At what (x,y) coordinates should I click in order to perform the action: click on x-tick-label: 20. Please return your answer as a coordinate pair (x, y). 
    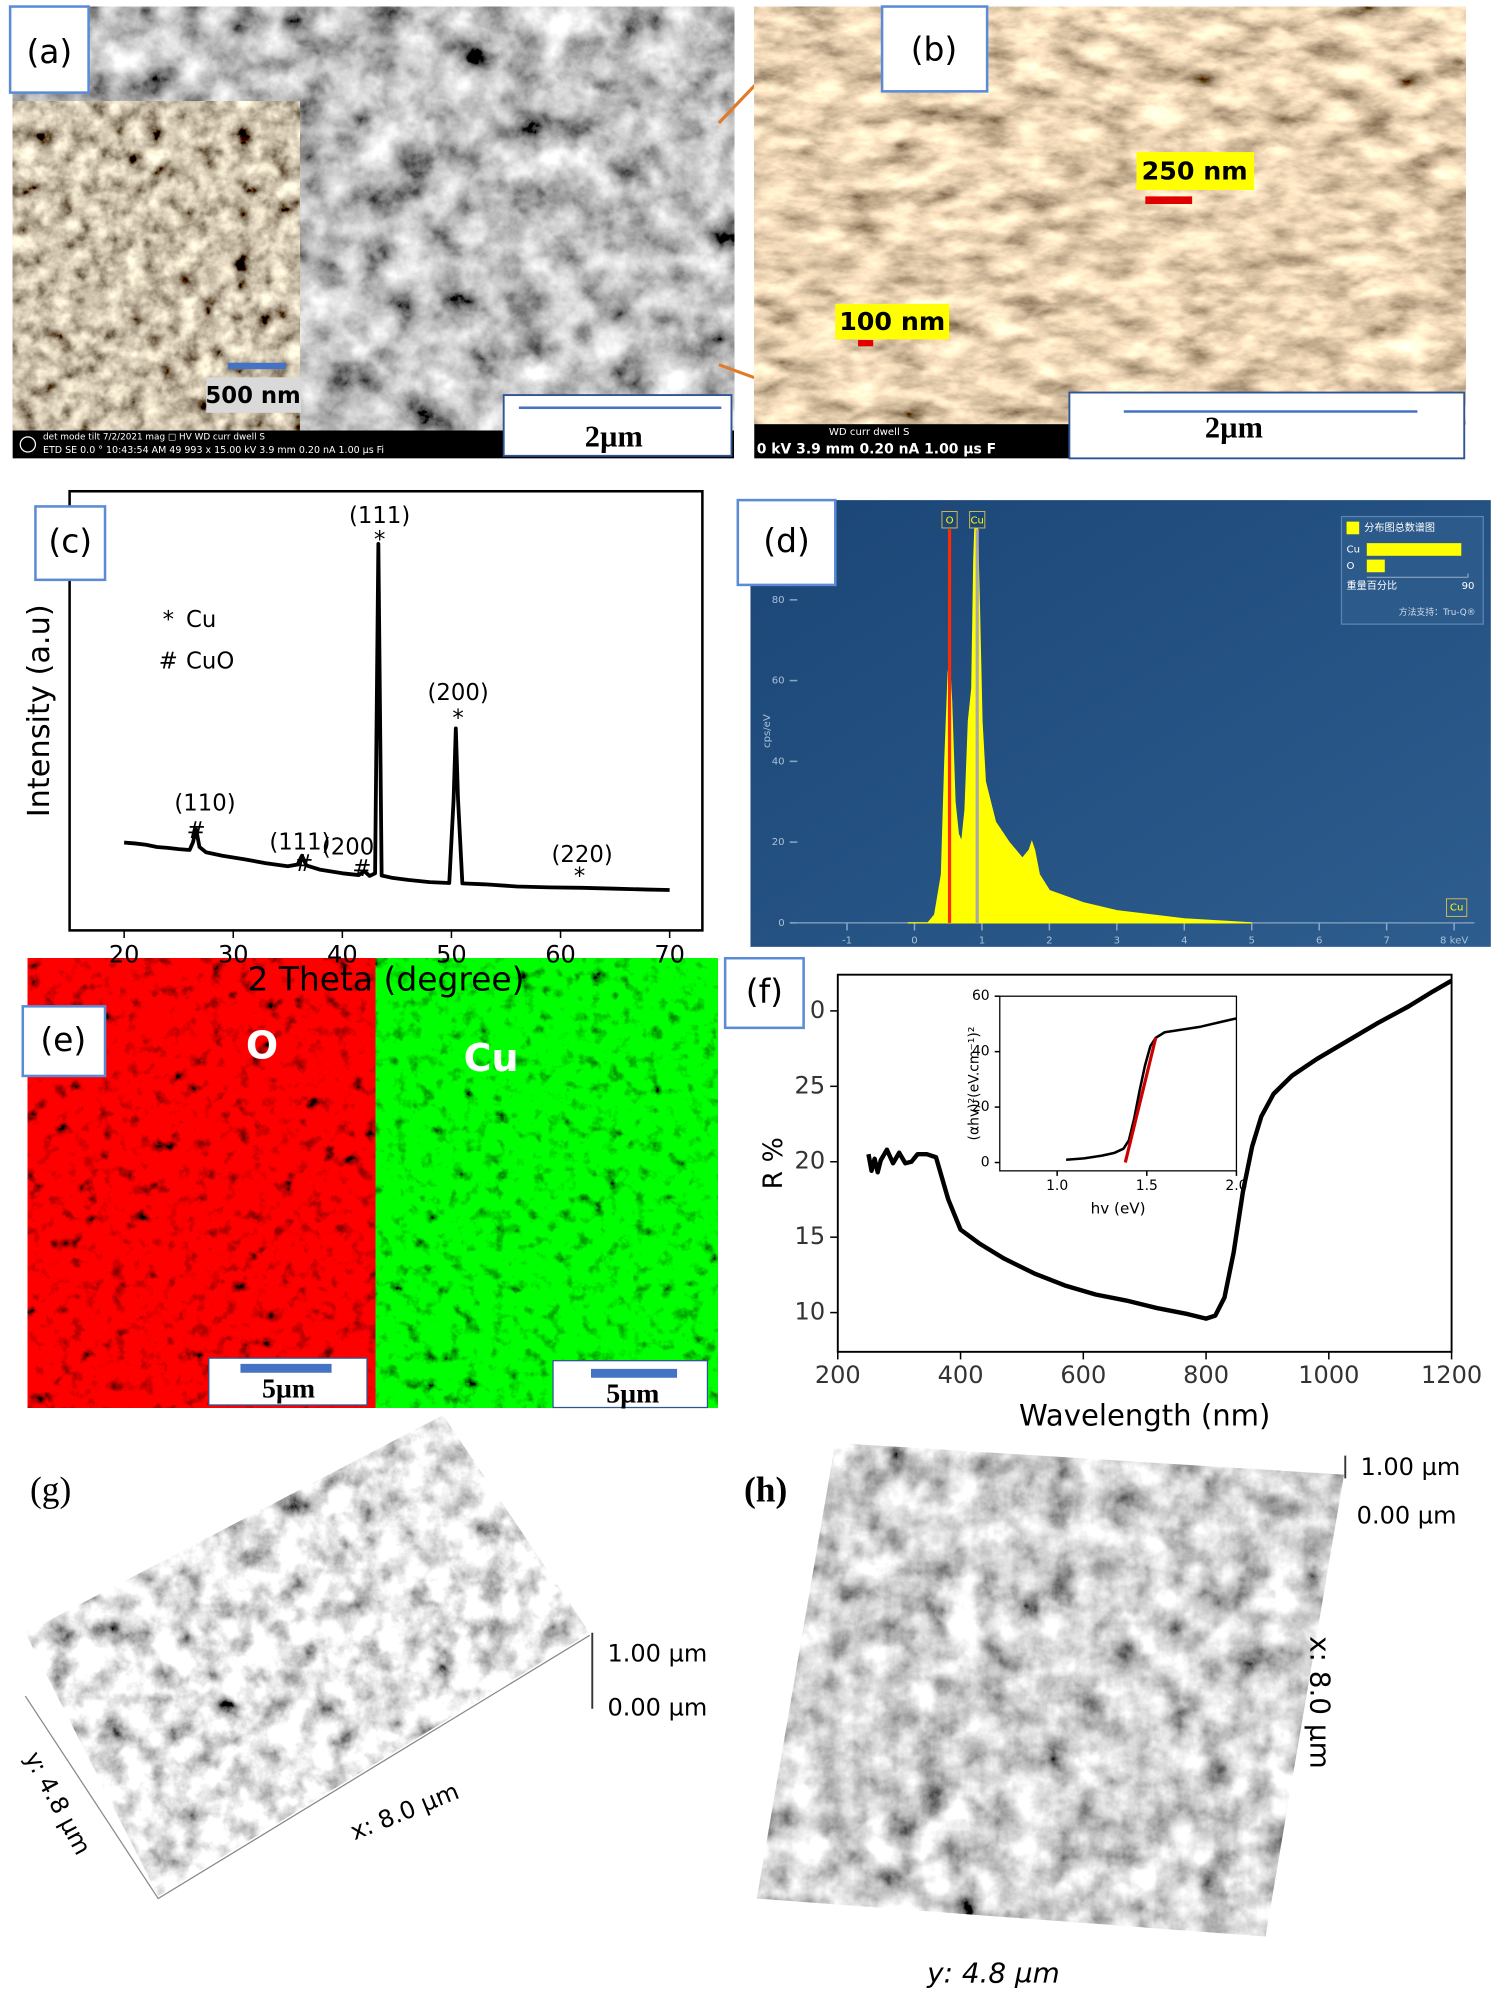
    Looking at the image, I should click on (124, 955).